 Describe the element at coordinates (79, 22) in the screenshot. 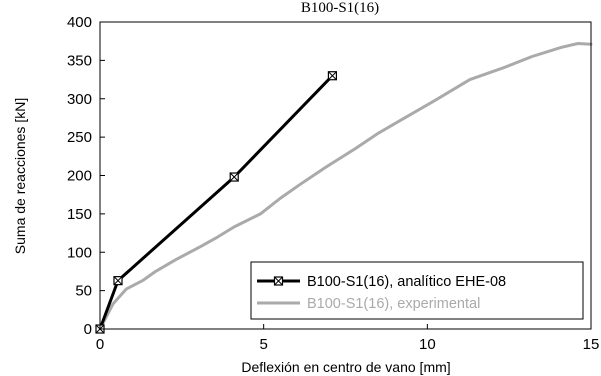

I see `y-tick-label-8: 400` at that location.